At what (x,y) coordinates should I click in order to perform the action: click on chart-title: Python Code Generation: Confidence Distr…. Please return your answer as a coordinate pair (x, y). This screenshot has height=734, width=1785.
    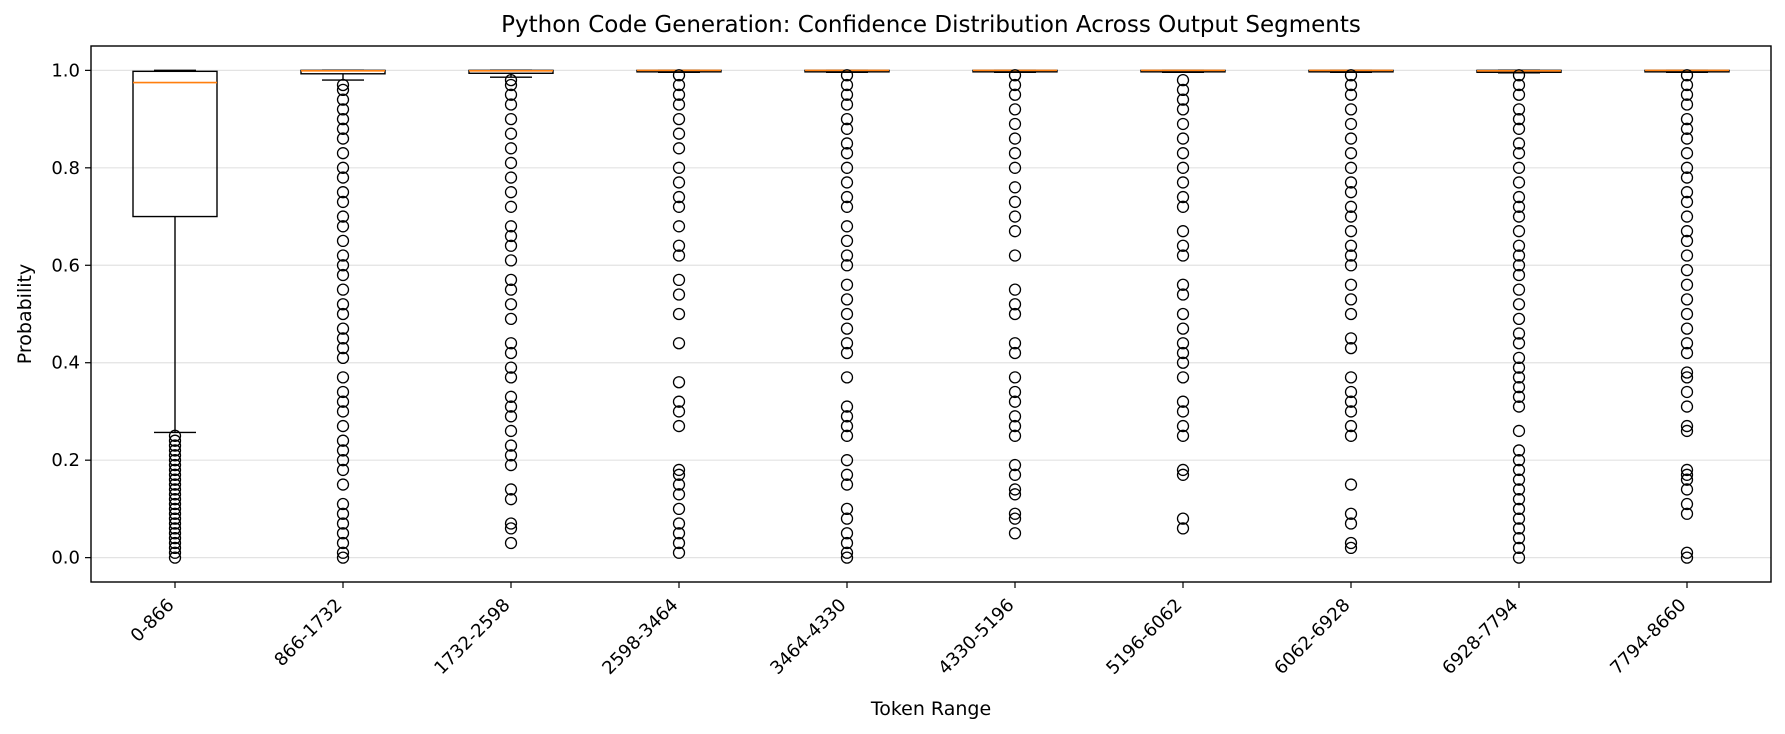
    Looking at the image, I should click on (931, 25).